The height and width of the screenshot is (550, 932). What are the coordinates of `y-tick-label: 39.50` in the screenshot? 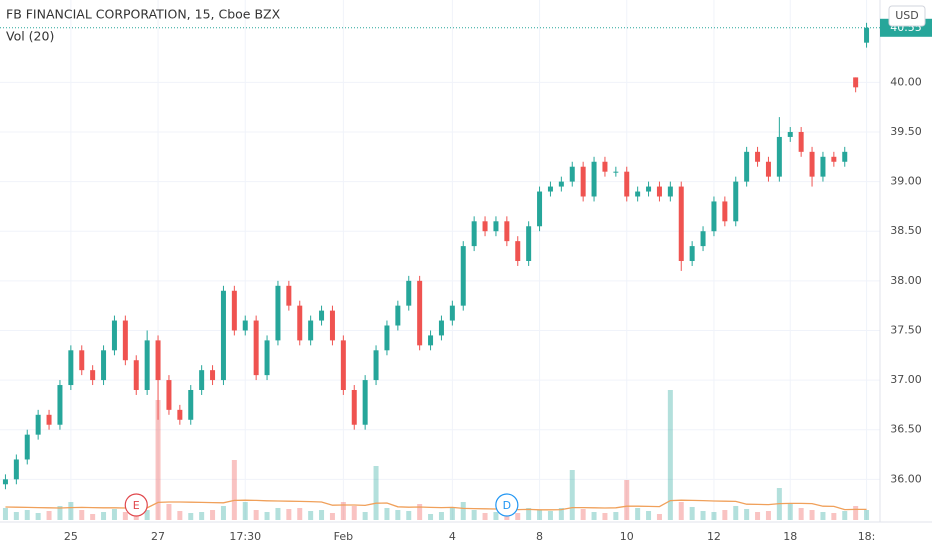 It's located at (906, 131).